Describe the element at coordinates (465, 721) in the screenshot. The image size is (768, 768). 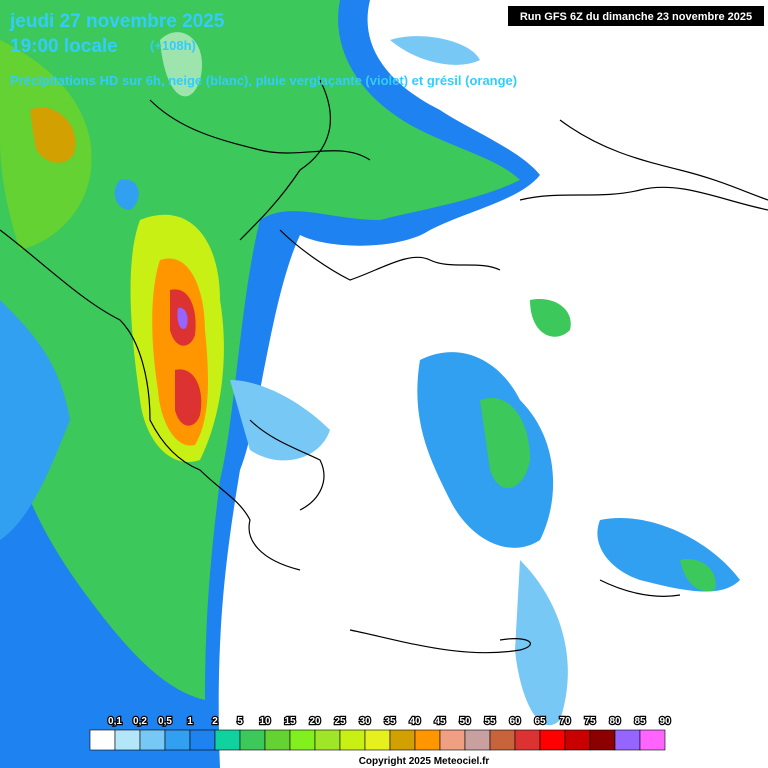
I see `legend-label: 50` at that location.